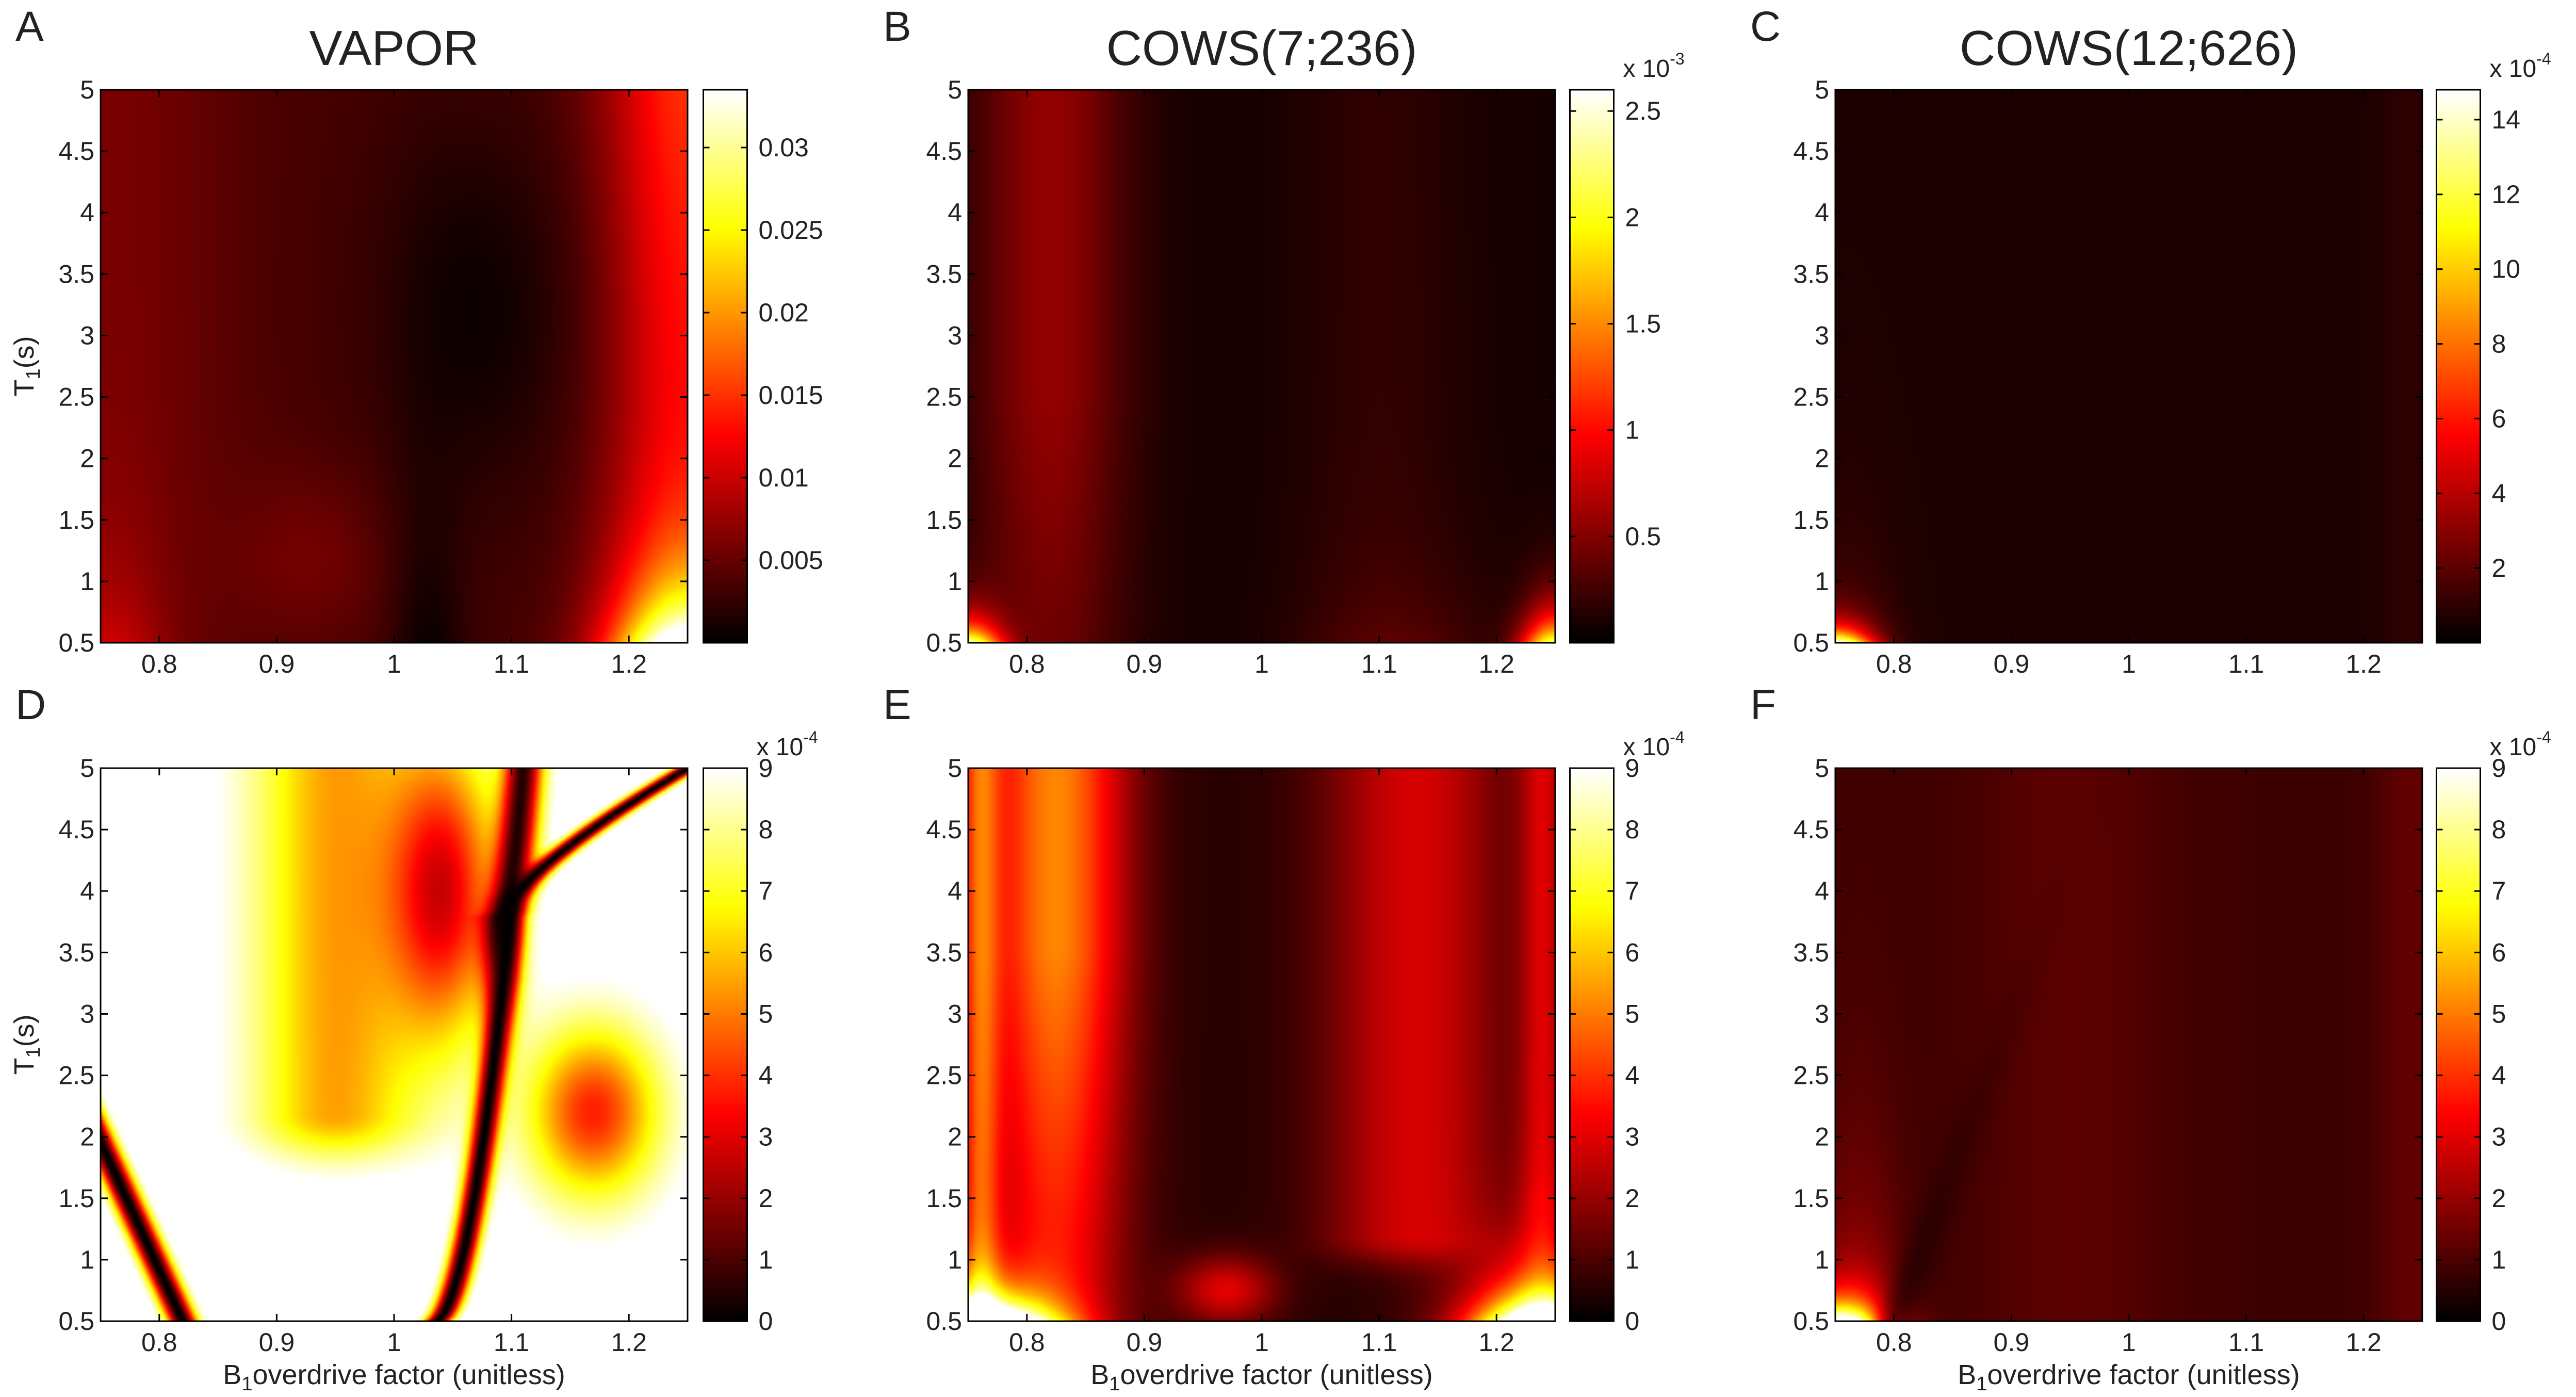 The width and height of the screenshot is (2576, 1397). Describe the element at coordinates (1633, 1013) in the screenshot. I see `panel-e-colorbar-tick-label: 5` at that location.